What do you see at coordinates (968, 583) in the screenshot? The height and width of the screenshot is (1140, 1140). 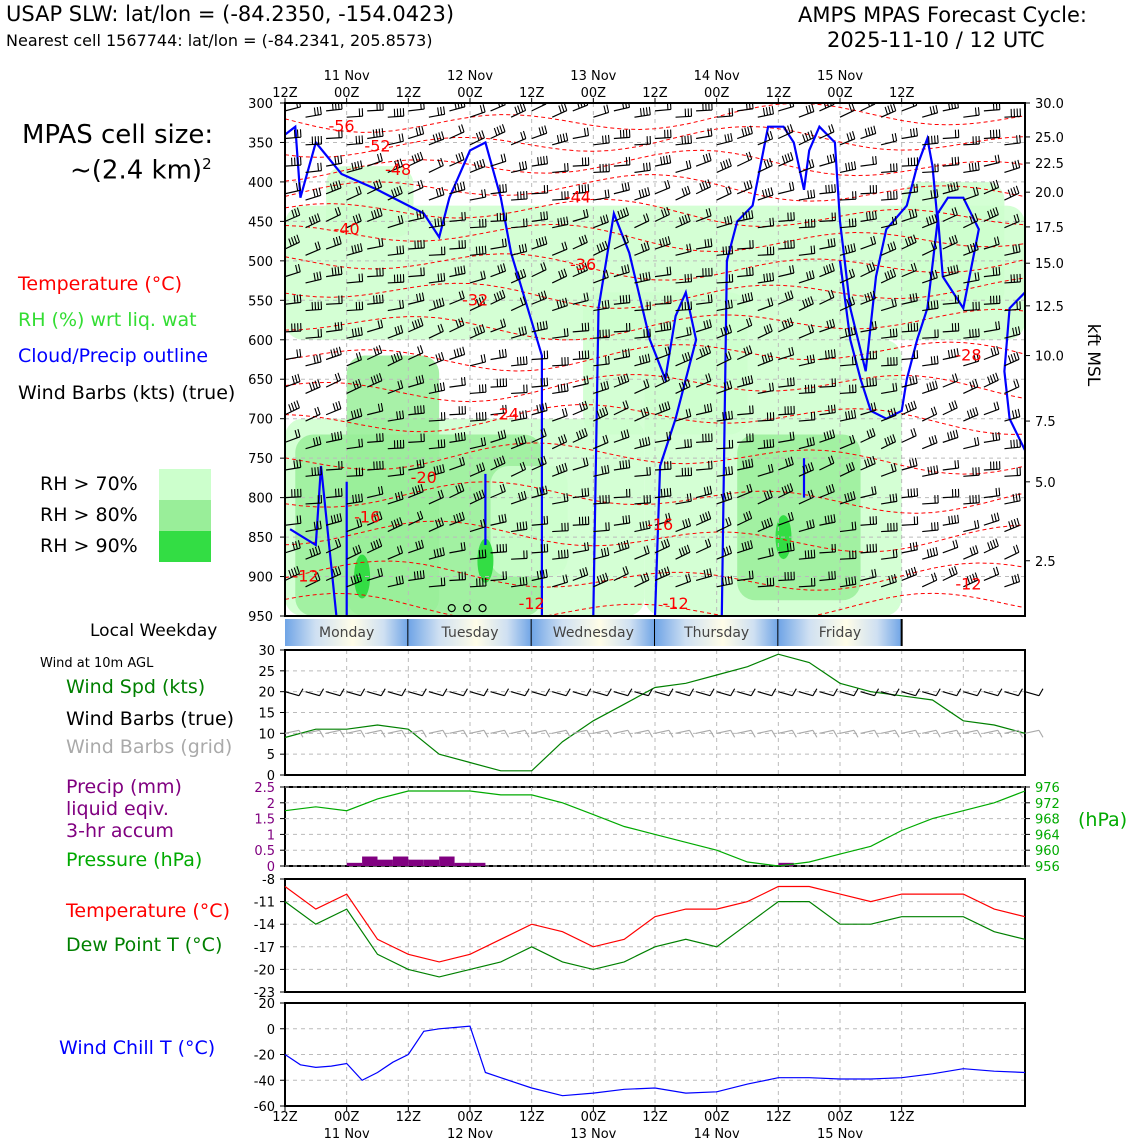 I see `temperature-label: -12` at bounding box center [968, 583].